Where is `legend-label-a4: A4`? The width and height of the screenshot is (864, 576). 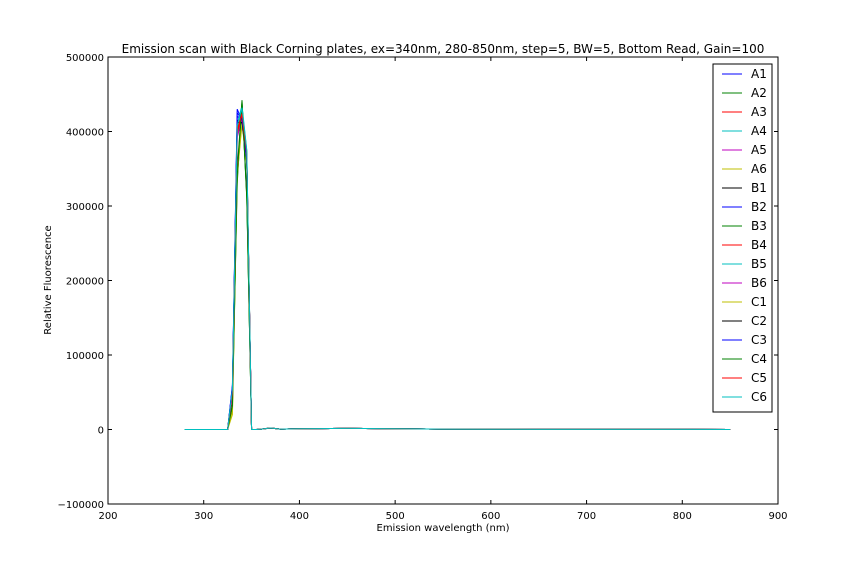
legend-label-a4: A4 is located at coordinates (759, 131).